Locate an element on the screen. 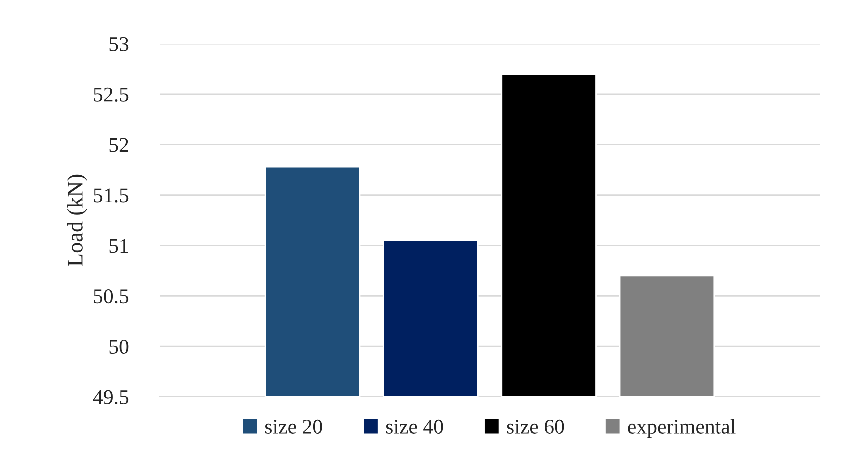 This screenshot has width=848, height=451. y-tick-label: 52.5 is located at coordinates (111, 95).